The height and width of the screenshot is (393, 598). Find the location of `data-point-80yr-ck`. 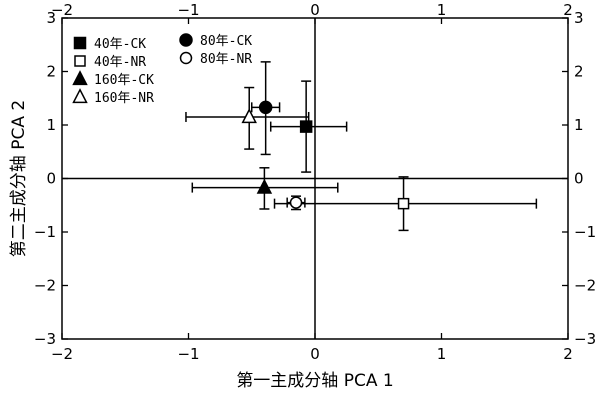

data-point-80yr-ck is located at coordinates (265, 107).